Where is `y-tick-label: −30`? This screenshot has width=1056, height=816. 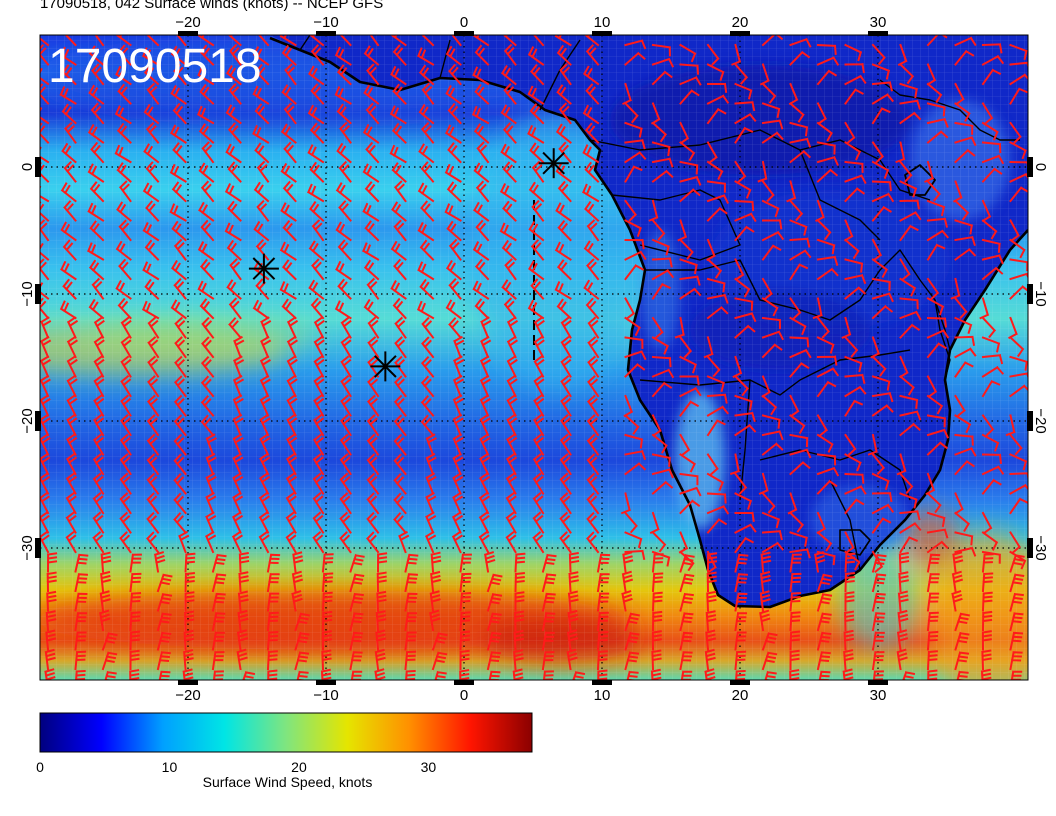
y-tick-label: −30 is located at coordinates (1040, 547).